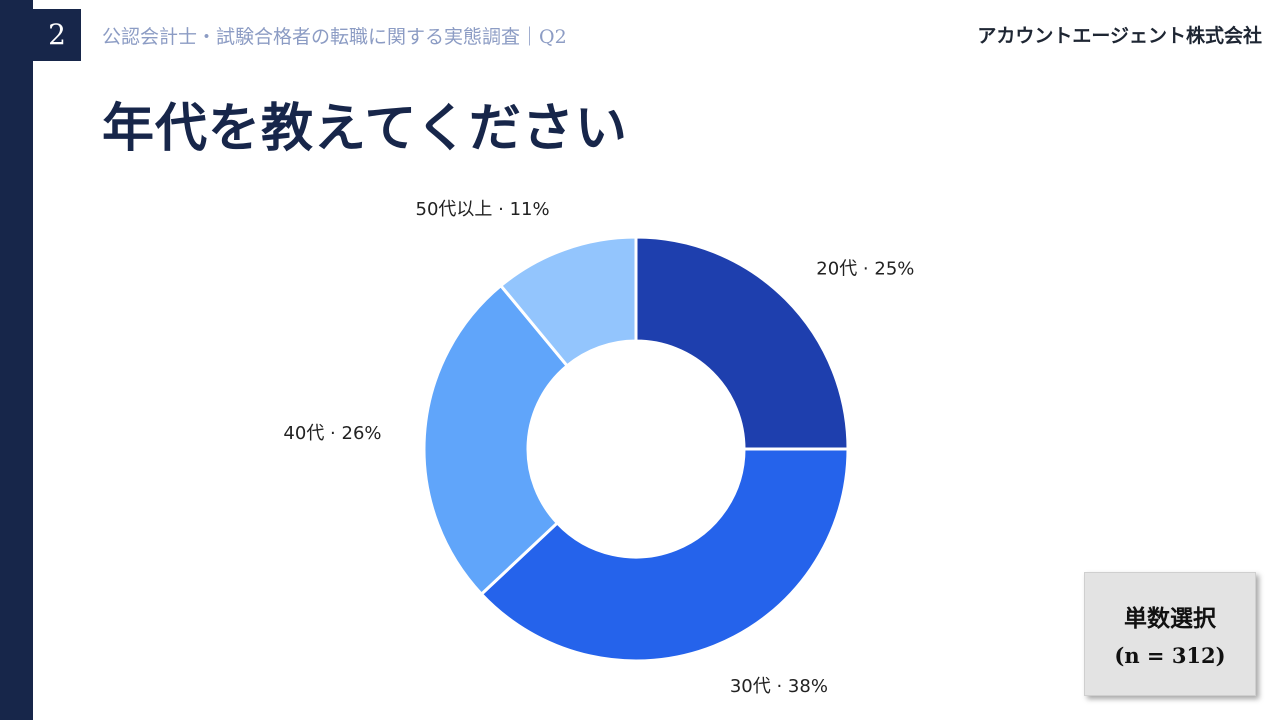 This screenshot has height=720, width=1280. Describe the element at coordinates (779, 686) in the screenshot. I see `slice-label-1: 30代 · 38%` at that location.